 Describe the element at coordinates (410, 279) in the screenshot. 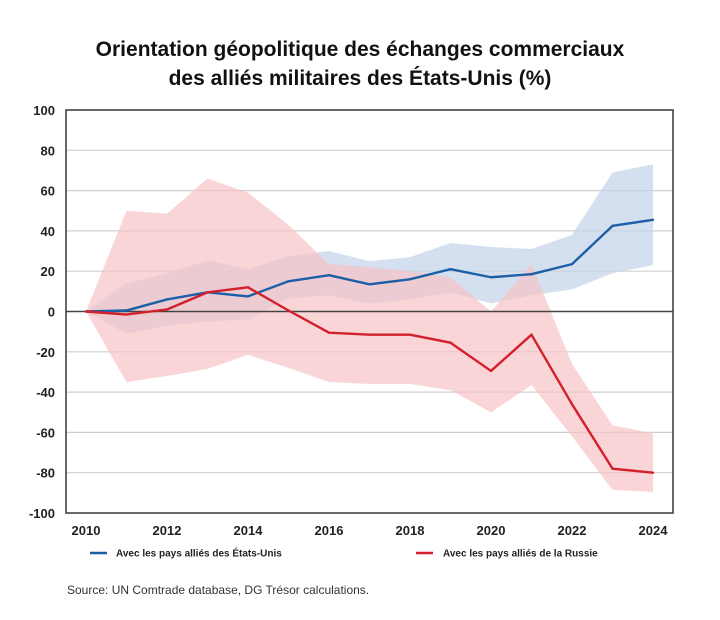

I see `point-us-allies-2018` at that location.